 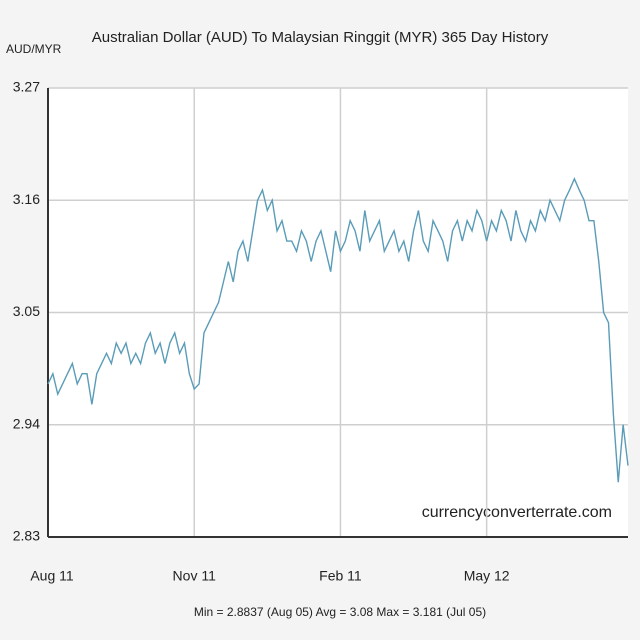 What do you see at coordinates (340, 576) in the screenshot?
I see `x-tick-label: Feb 11` at bounding box center [340, 576].